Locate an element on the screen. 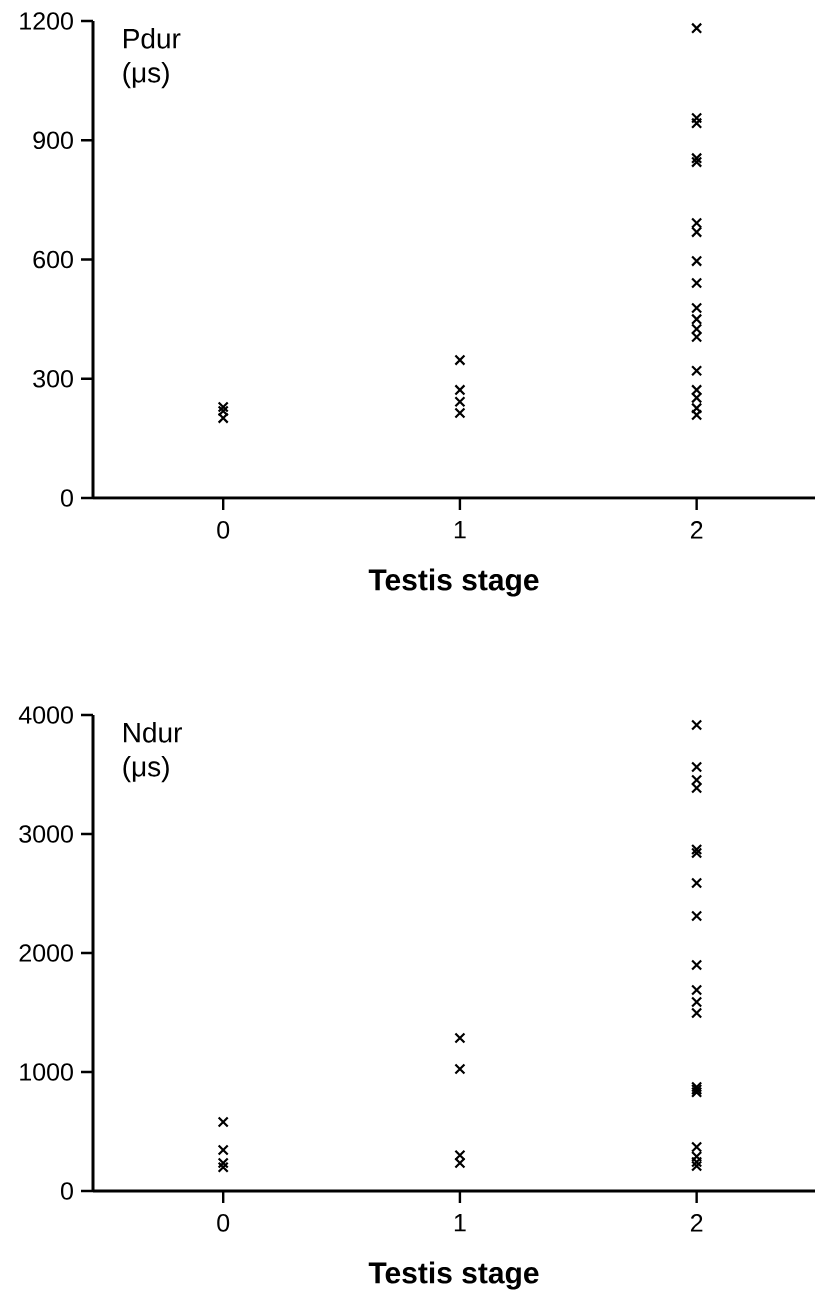 This screenshot has height=1312, width=815. y-tick-label: 2000 is located at coordinates (46, 953).